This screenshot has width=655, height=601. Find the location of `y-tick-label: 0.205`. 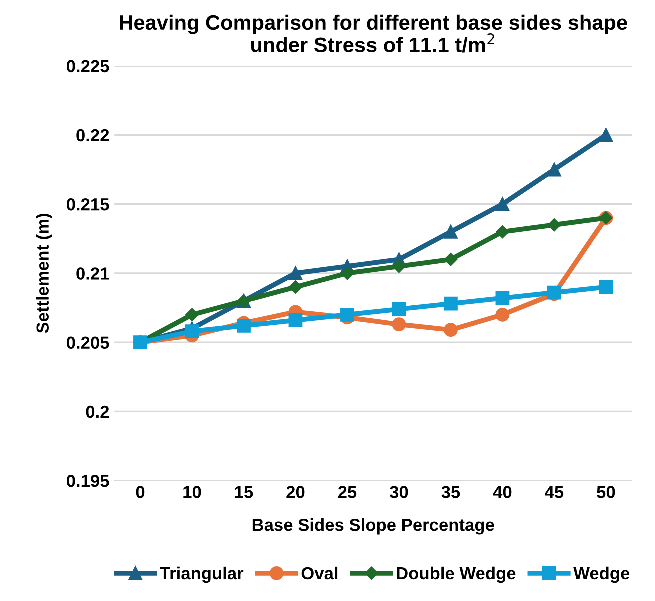

y-tick-label: 0.205 is located at coordinates (88, 343).